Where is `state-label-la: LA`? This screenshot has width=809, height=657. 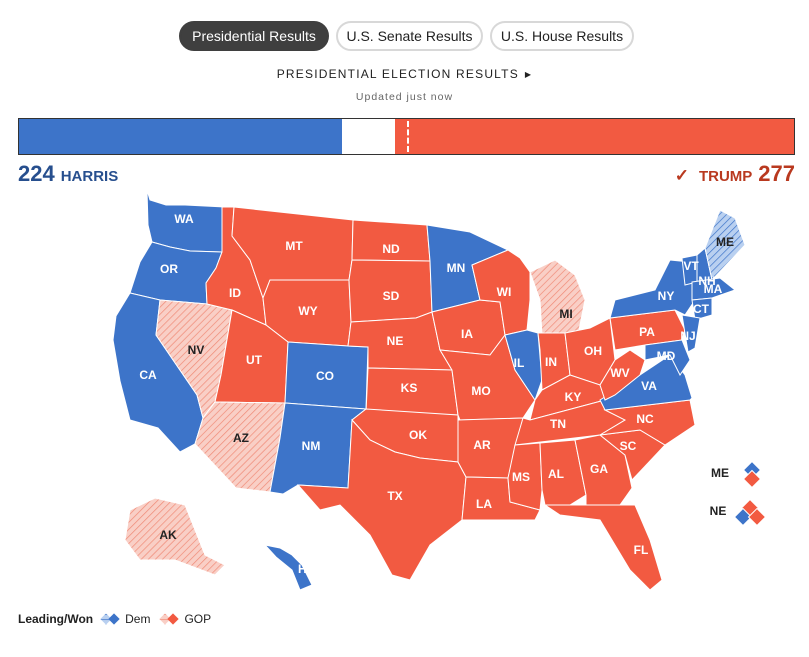 state-label-la: LA is located at coordinates (484, 504).